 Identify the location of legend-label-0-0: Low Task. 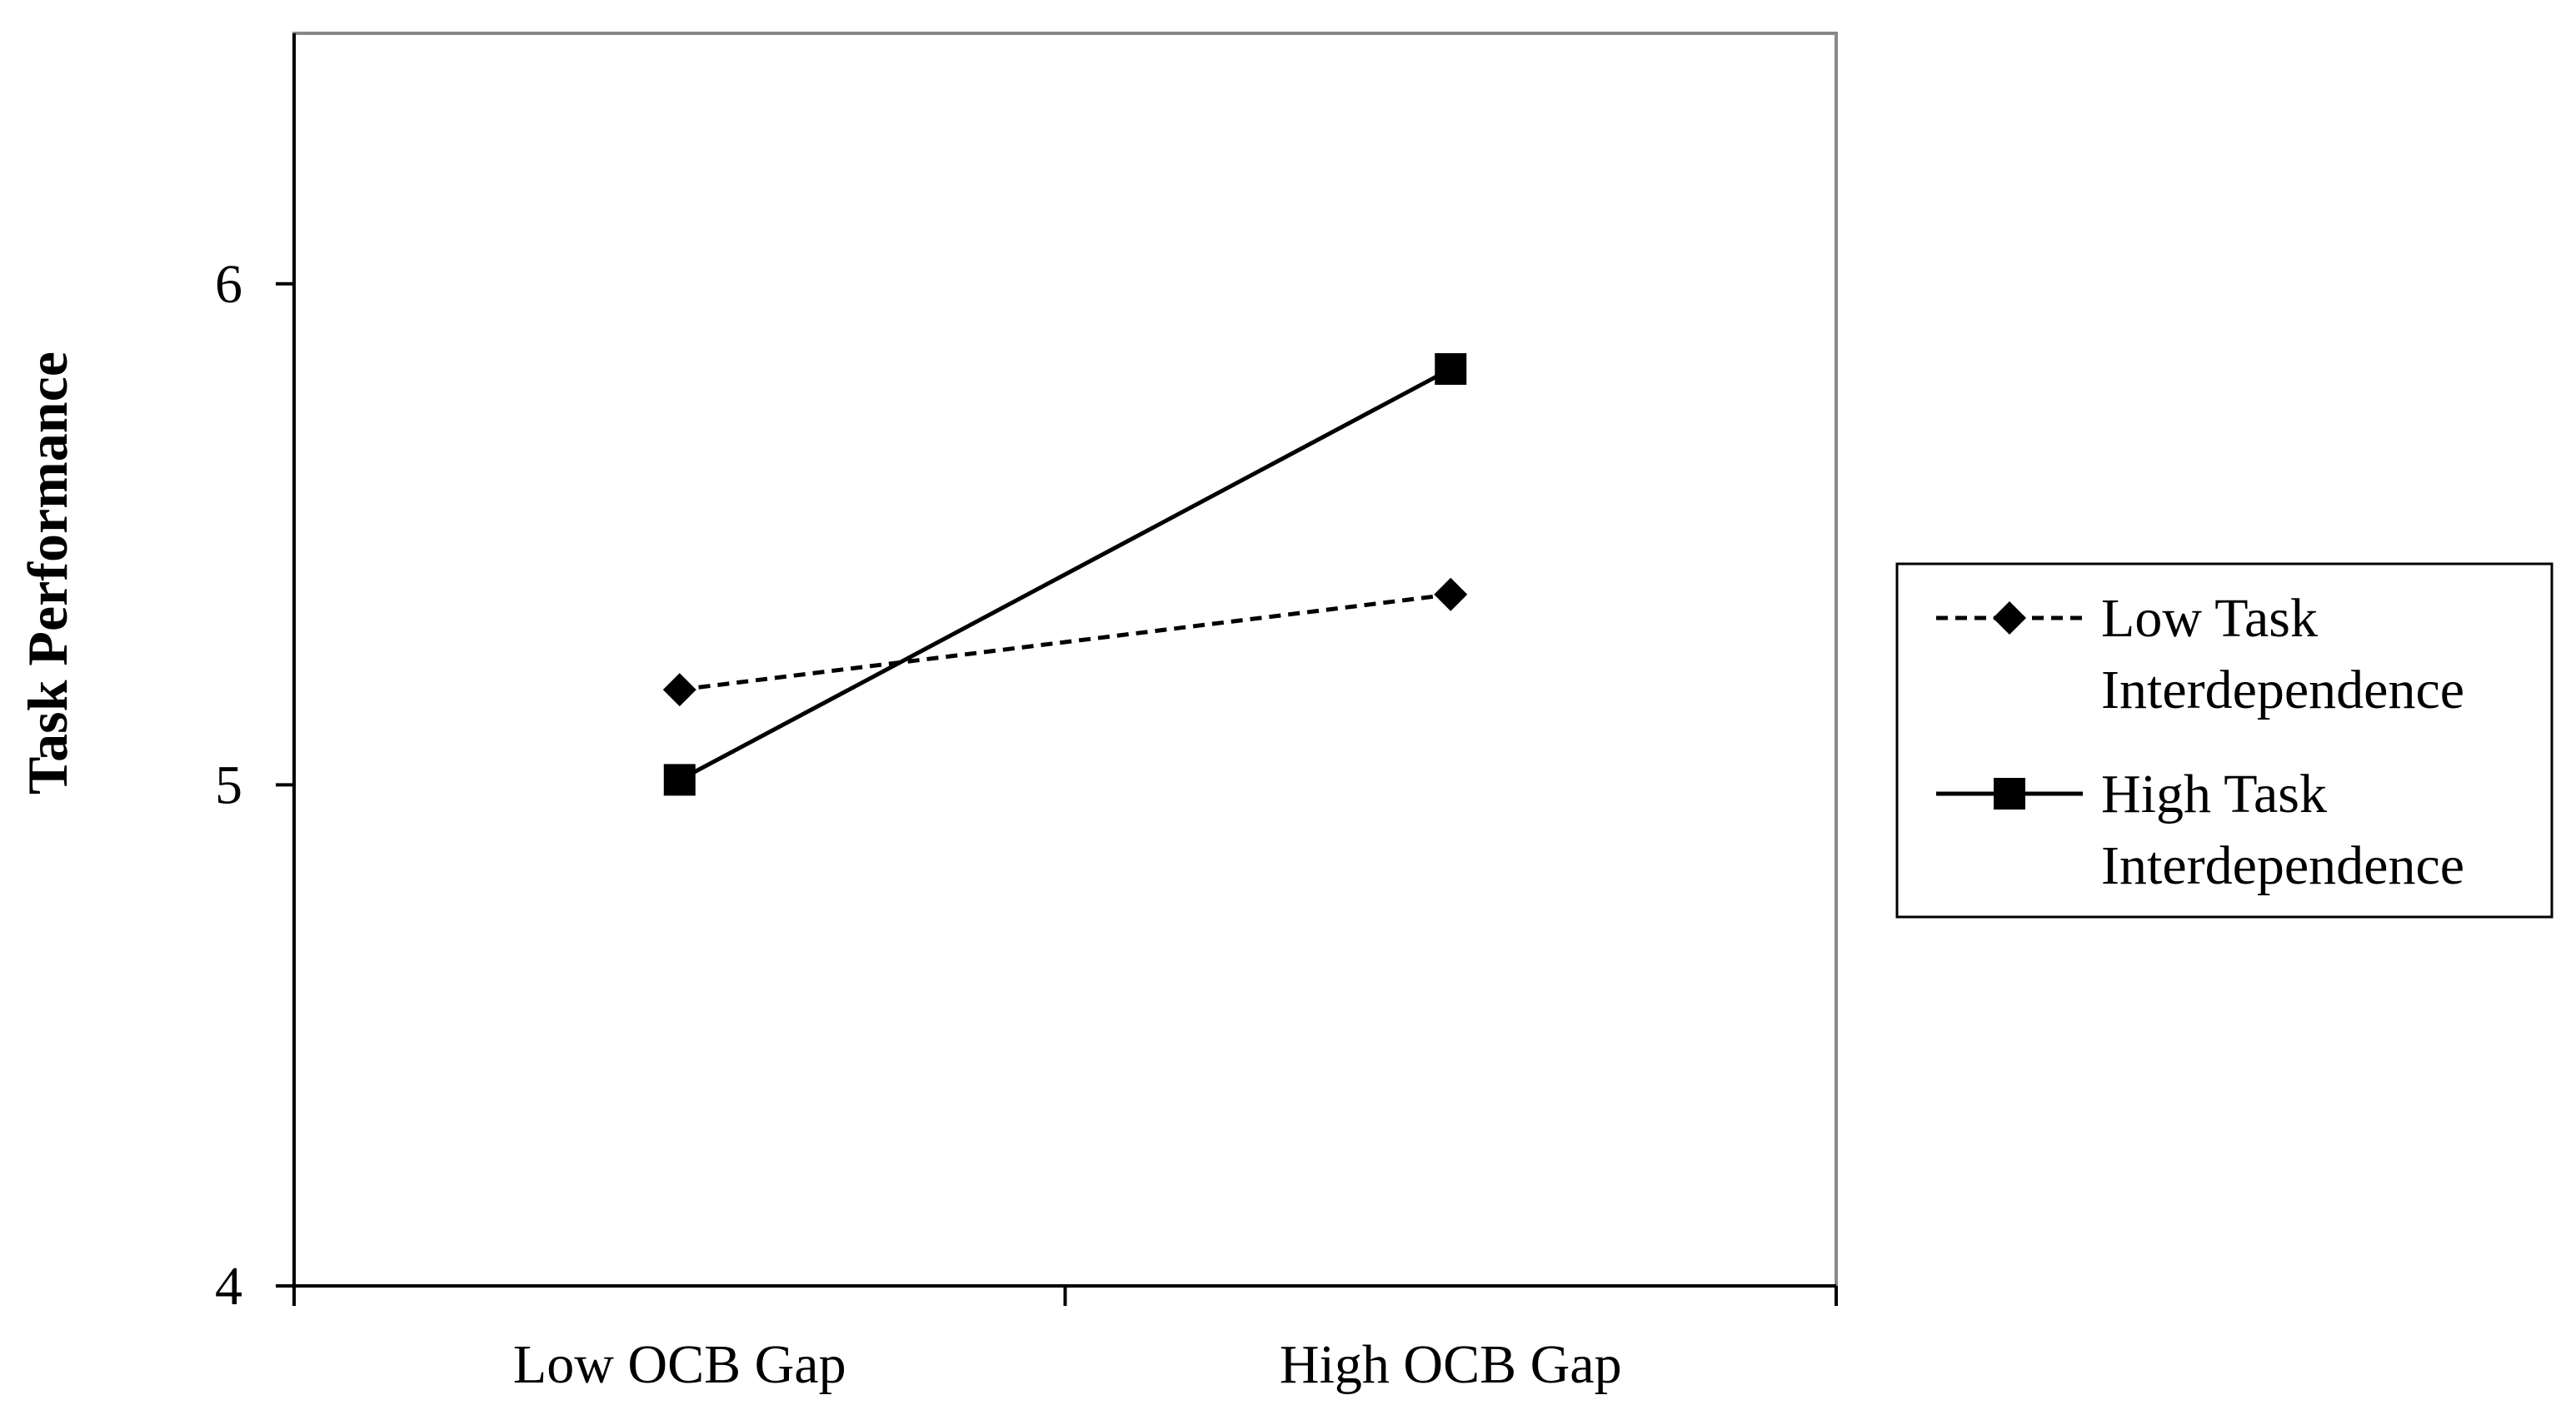
(2209, 618).